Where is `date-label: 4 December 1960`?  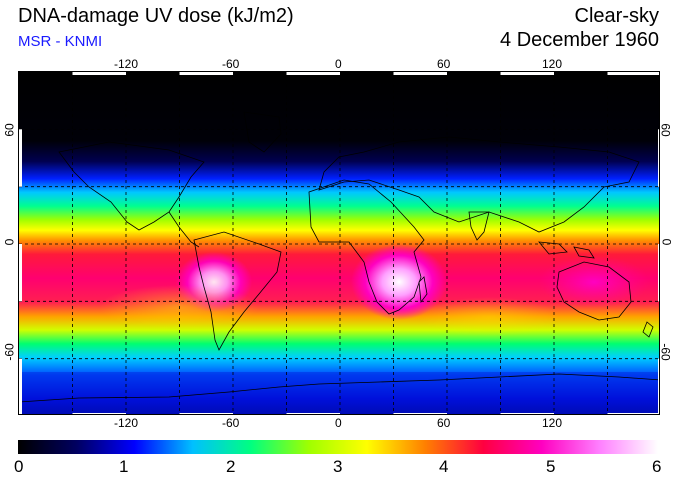 date-label: 4 December 1960 is located at coordinates (579, 40).